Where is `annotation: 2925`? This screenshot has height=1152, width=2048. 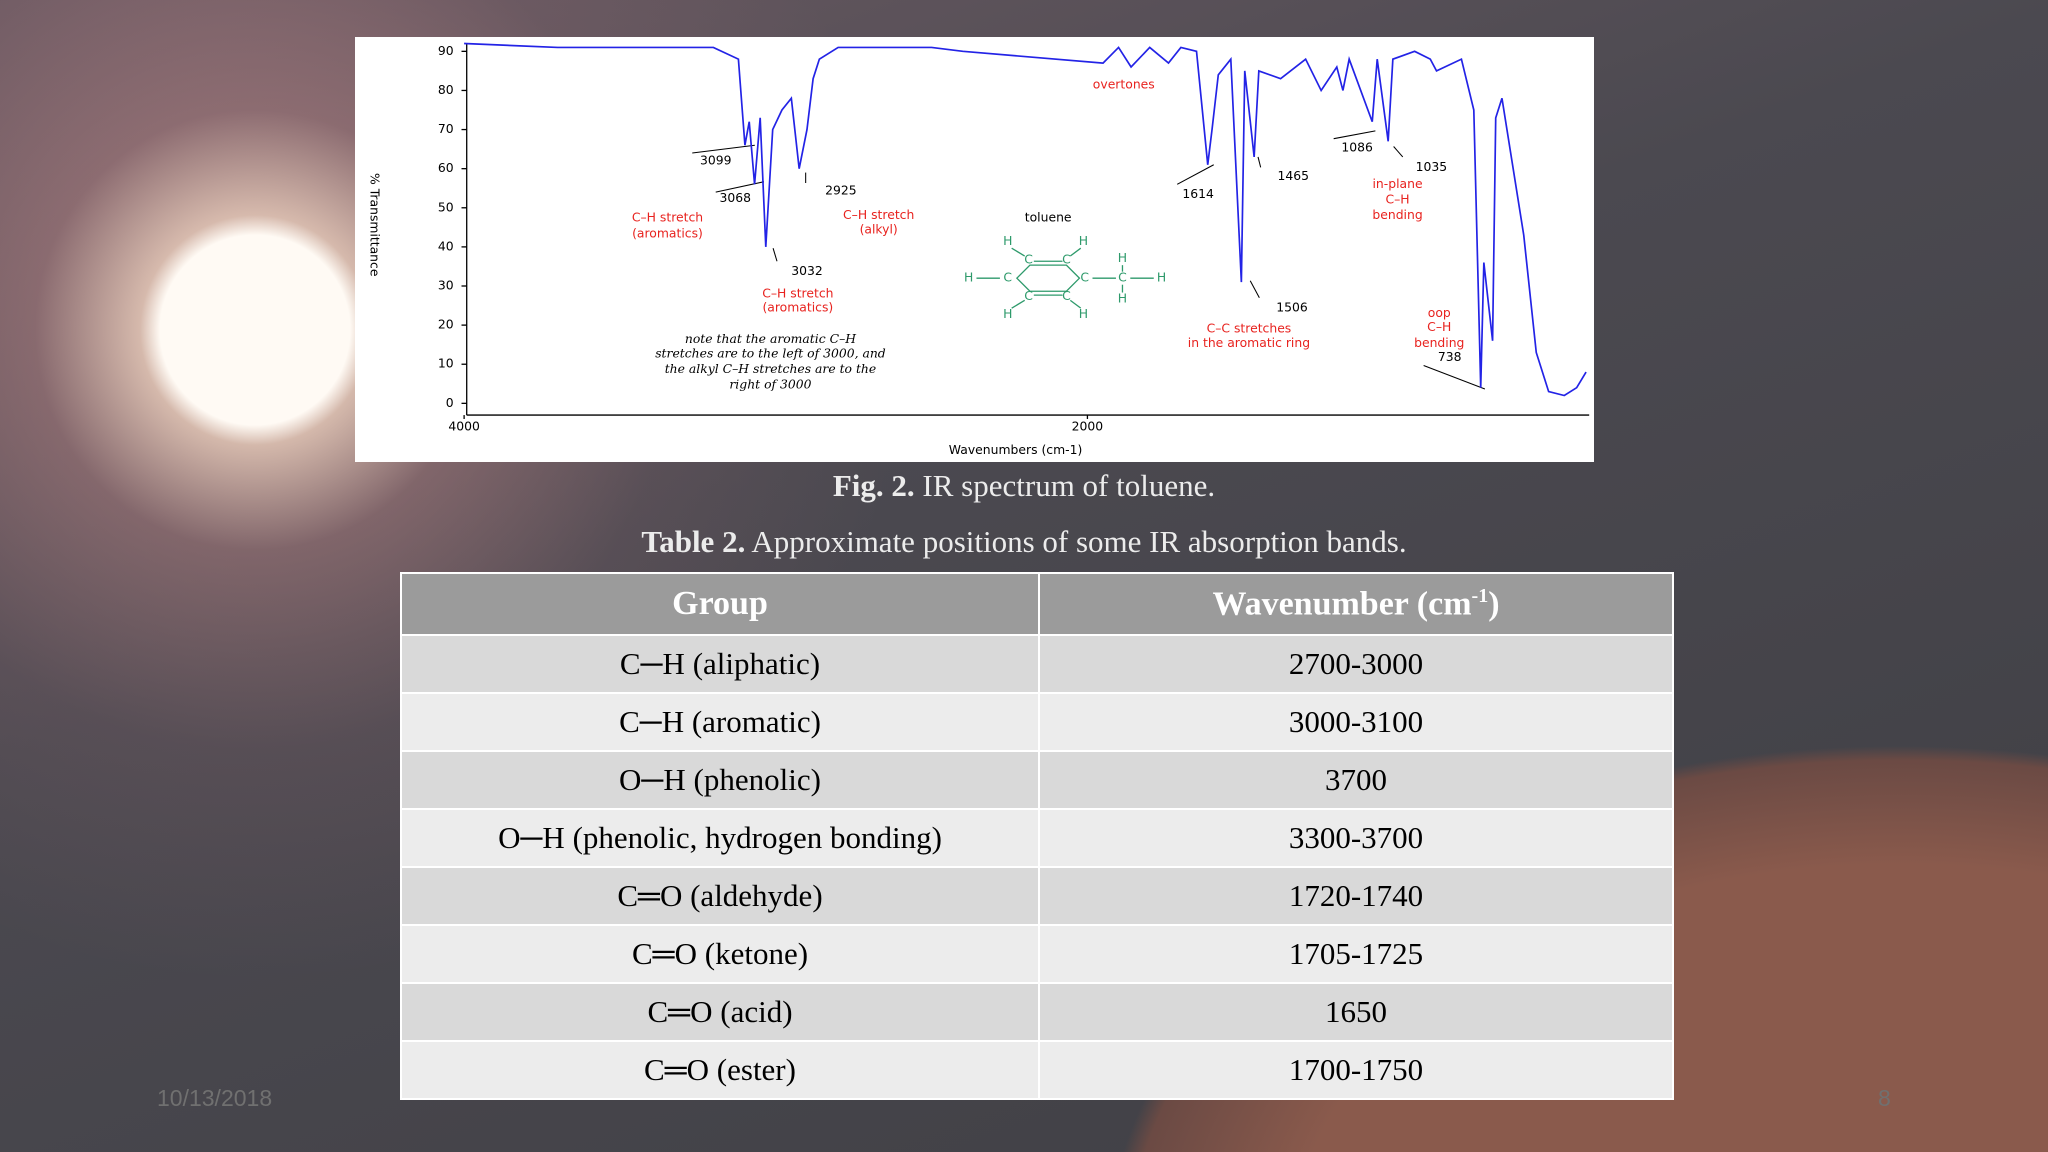 annotation: 2925 is located at coordinates (841, 190).